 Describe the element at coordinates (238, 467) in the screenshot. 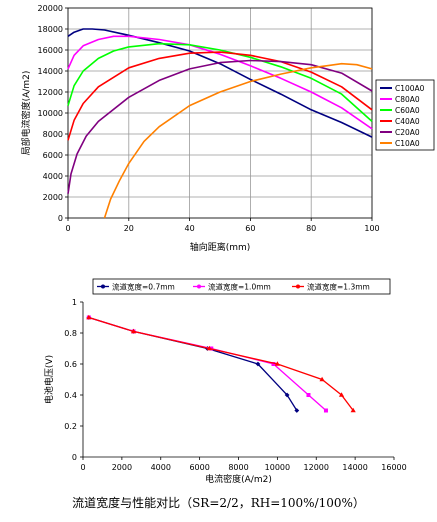

I see `x-tick-label: 8000` at that location.